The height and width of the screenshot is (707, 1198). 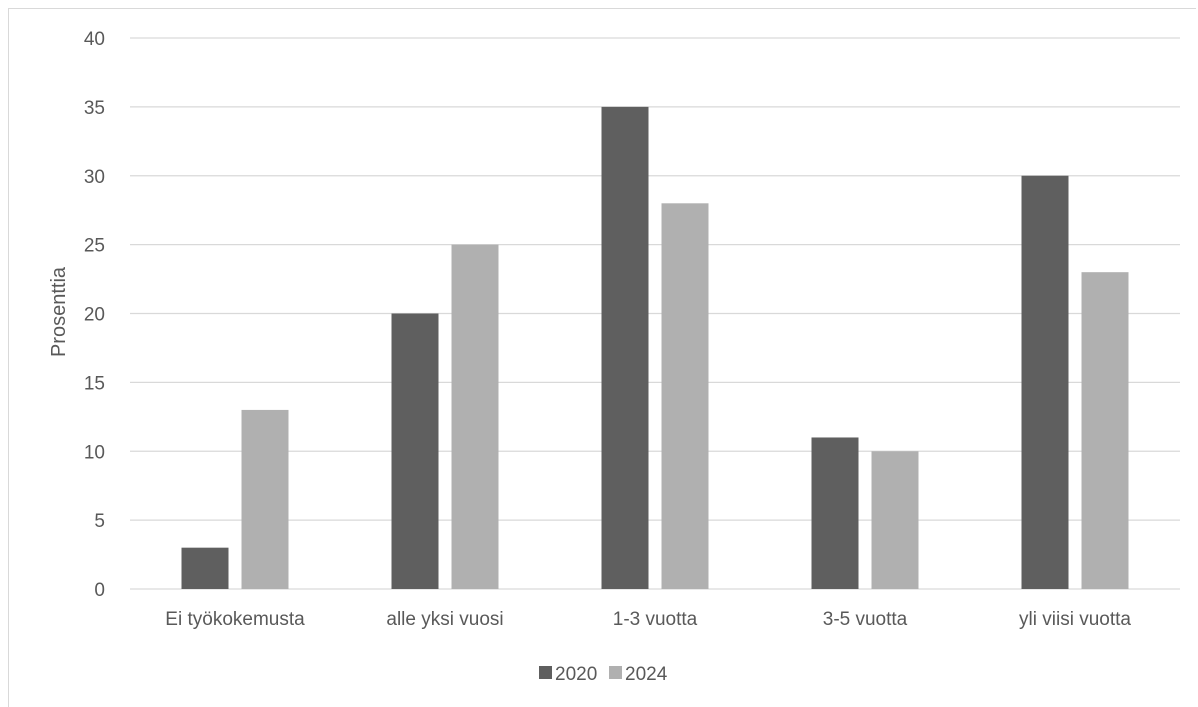 I want to click on y-tick-label: 5, so click(x=99, y=521).